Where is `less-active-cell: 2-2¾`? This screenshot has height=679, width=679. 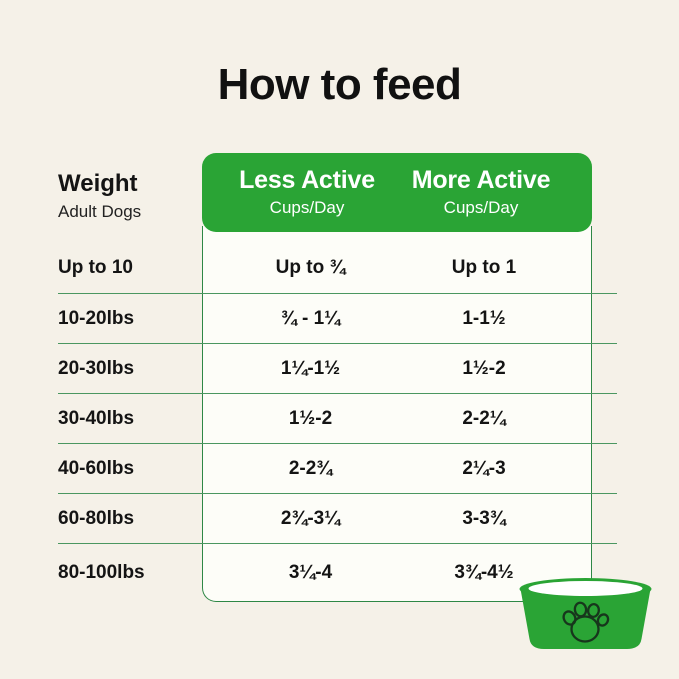
less-active-cell: 2-2¾ is located at coordinates (310, 468).